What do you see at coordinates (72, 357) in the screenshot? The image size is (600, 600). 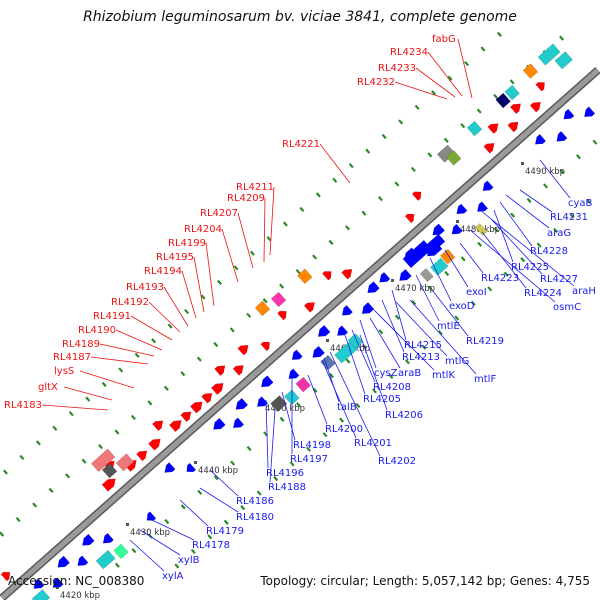 I see `forward-gene-label: RL4187` at bounding box center [72, 357].